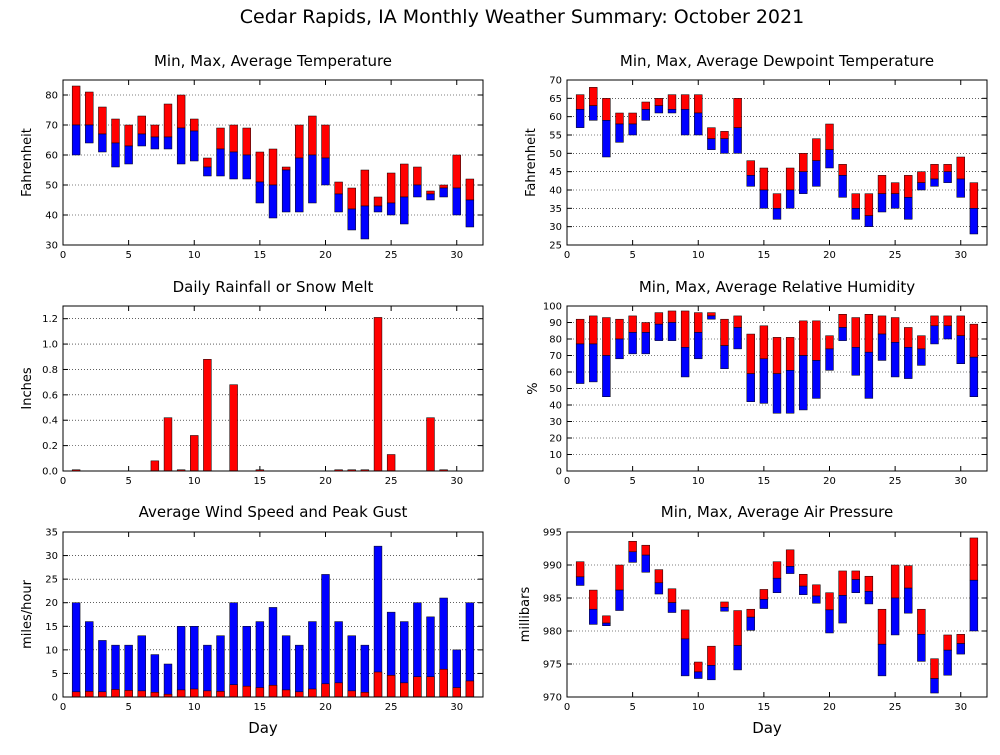  I want to click on xtick-label-rainfall: 30, so click(456, 481).